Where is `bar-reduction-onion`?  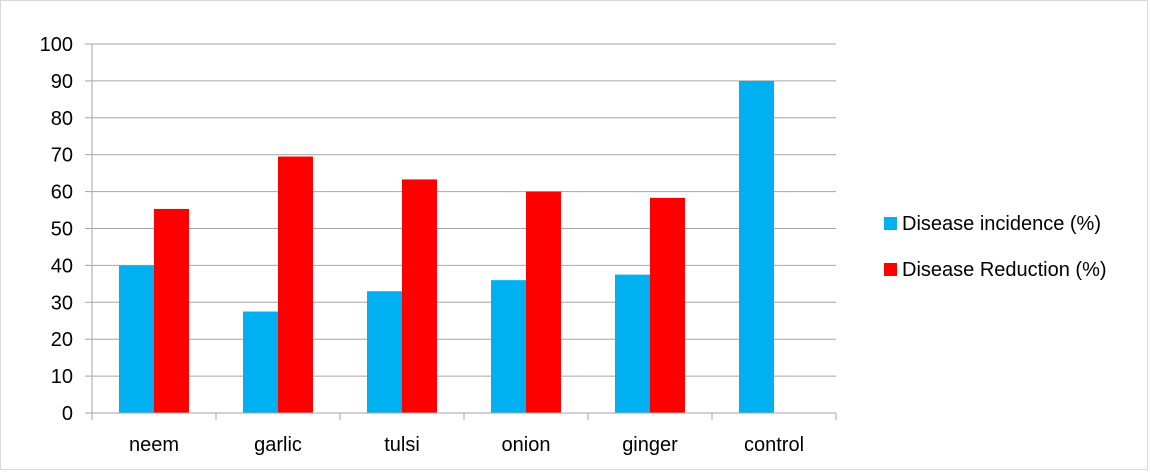
bar-reduction-onion is located at coordinates (543, 302).